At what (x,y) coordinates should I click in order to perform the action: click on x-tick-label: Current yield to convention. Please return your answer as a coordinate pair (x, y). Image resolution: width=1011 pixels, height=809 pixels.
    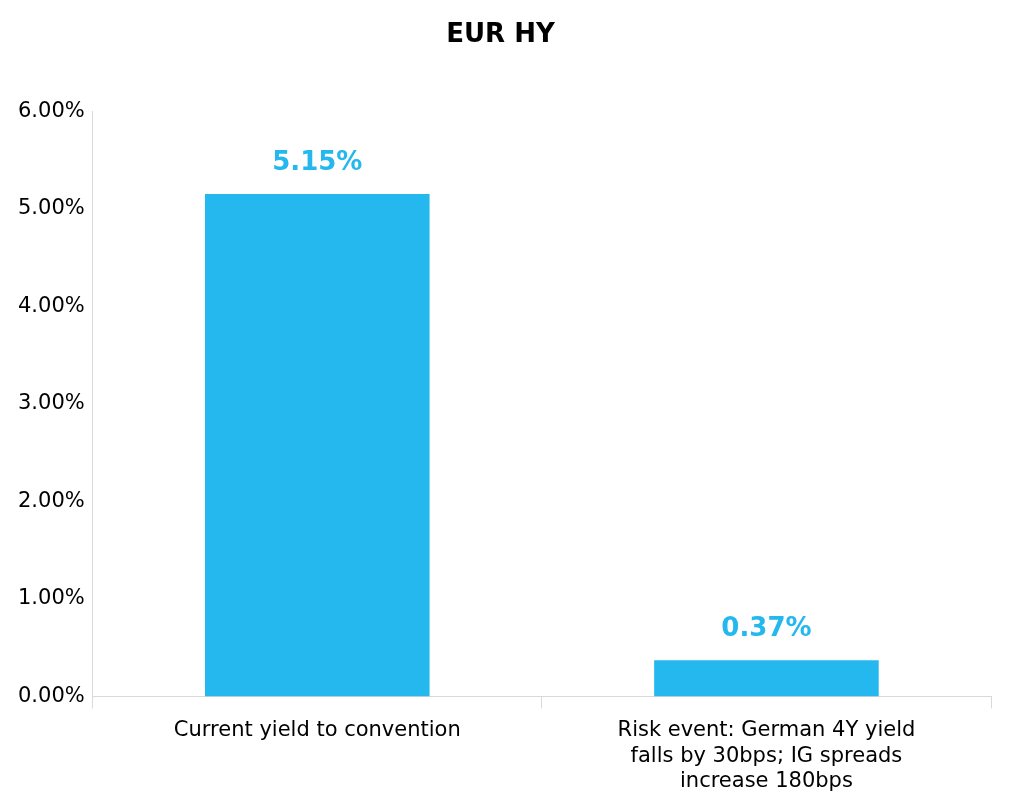
    Looking at the image, I should click on (317, 729).